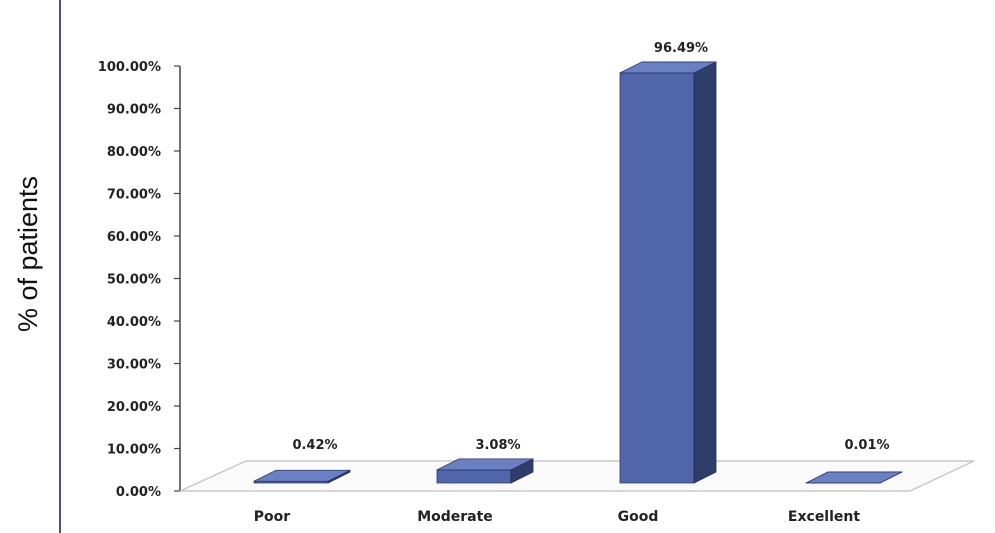 This screenshot has width=995, height=533. Describe the element at coordinates (134, 407) in the screenshot. I see `y-tick-label: 20.00%` at that location.